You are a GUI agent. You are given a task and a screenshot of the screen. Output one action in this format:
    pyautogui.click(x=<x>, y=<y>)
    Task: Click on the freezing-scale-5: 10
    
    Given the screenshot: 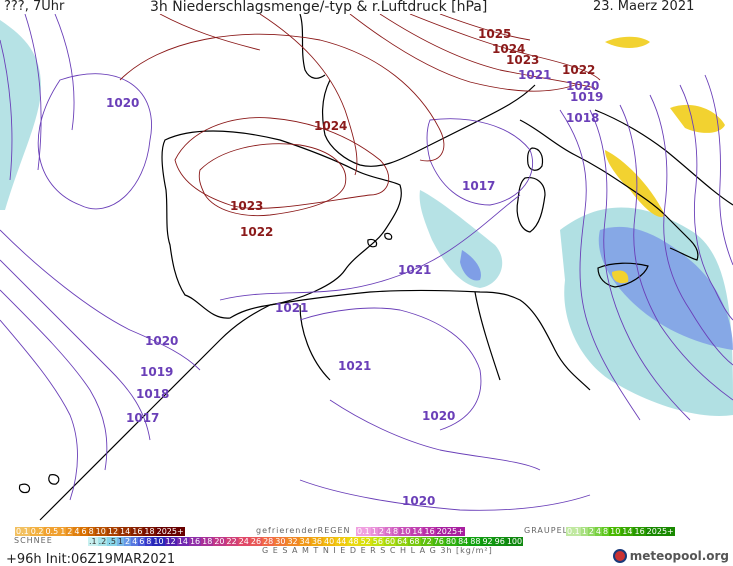 What is the action you would take?
    pyautogui.click(x=405, y=531)
    